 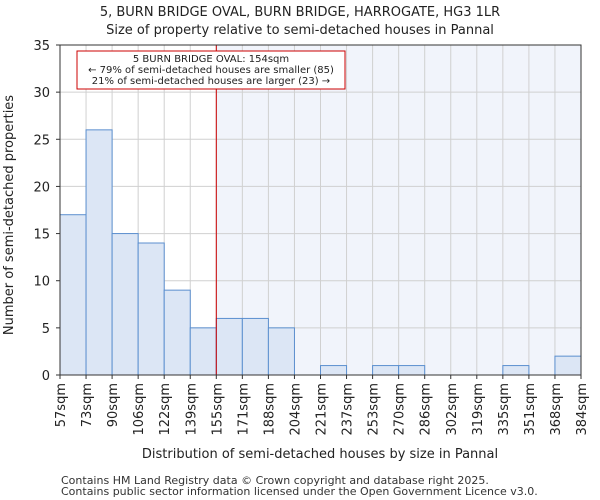 I want to click on bar-73sqm, so click(x=99, y=252).